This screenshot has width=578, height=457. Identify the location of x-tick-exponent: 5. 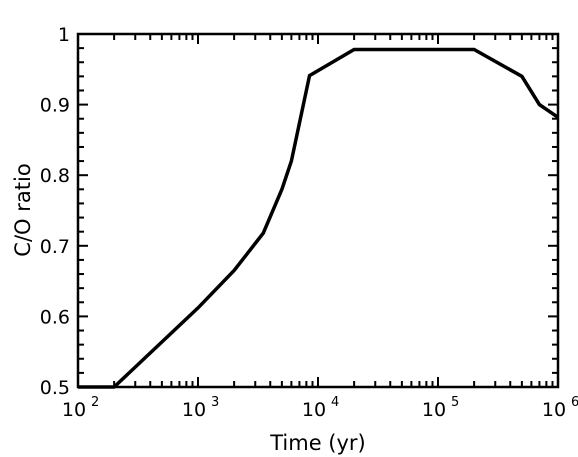
(455, 402).